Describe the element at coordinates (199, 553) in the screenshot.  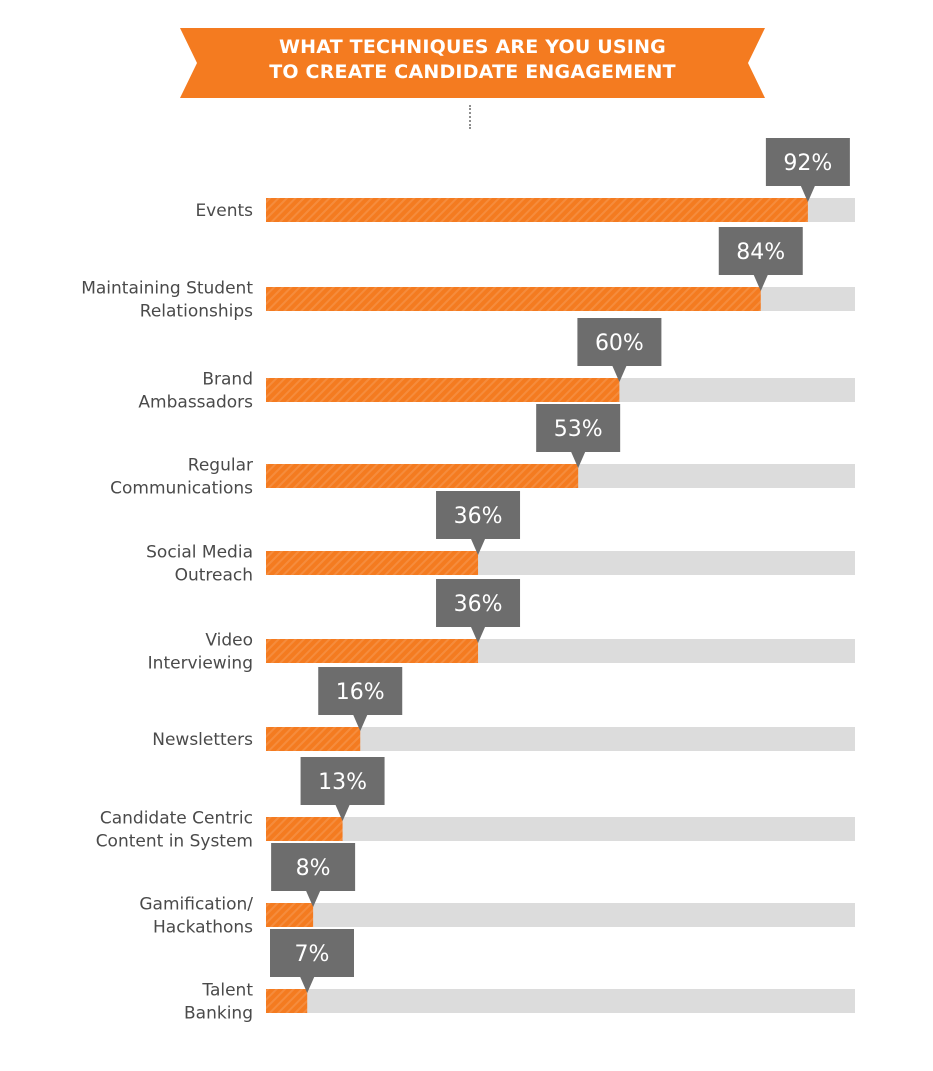
I see `category-label: Social Media` at that location.